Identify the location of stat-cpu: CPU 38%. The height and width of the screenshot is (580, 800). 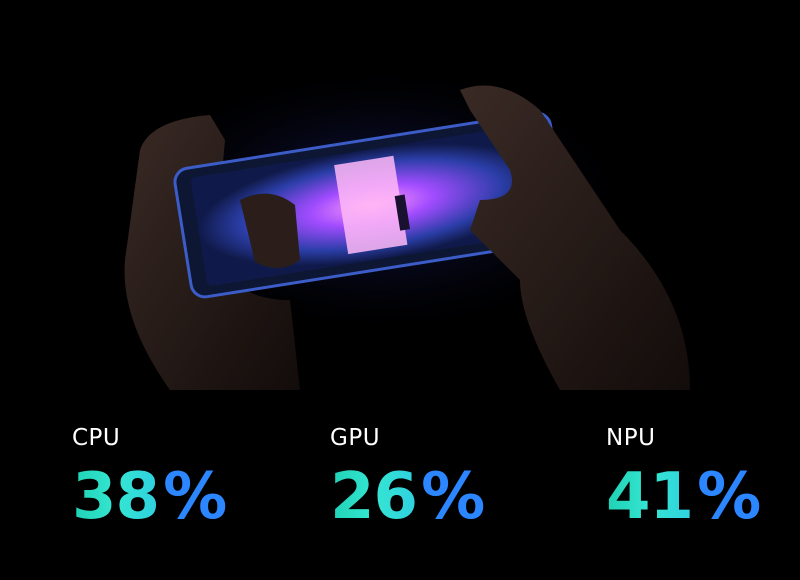
(149, 477).